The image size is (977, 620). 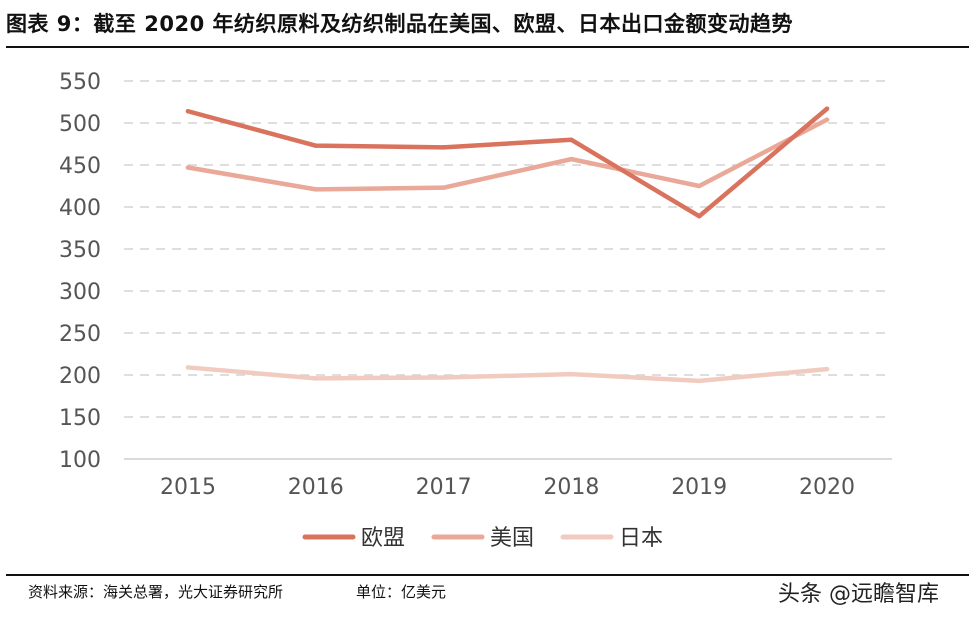 I want to click on y-tick-label: 200, so click(x=80, y=376).